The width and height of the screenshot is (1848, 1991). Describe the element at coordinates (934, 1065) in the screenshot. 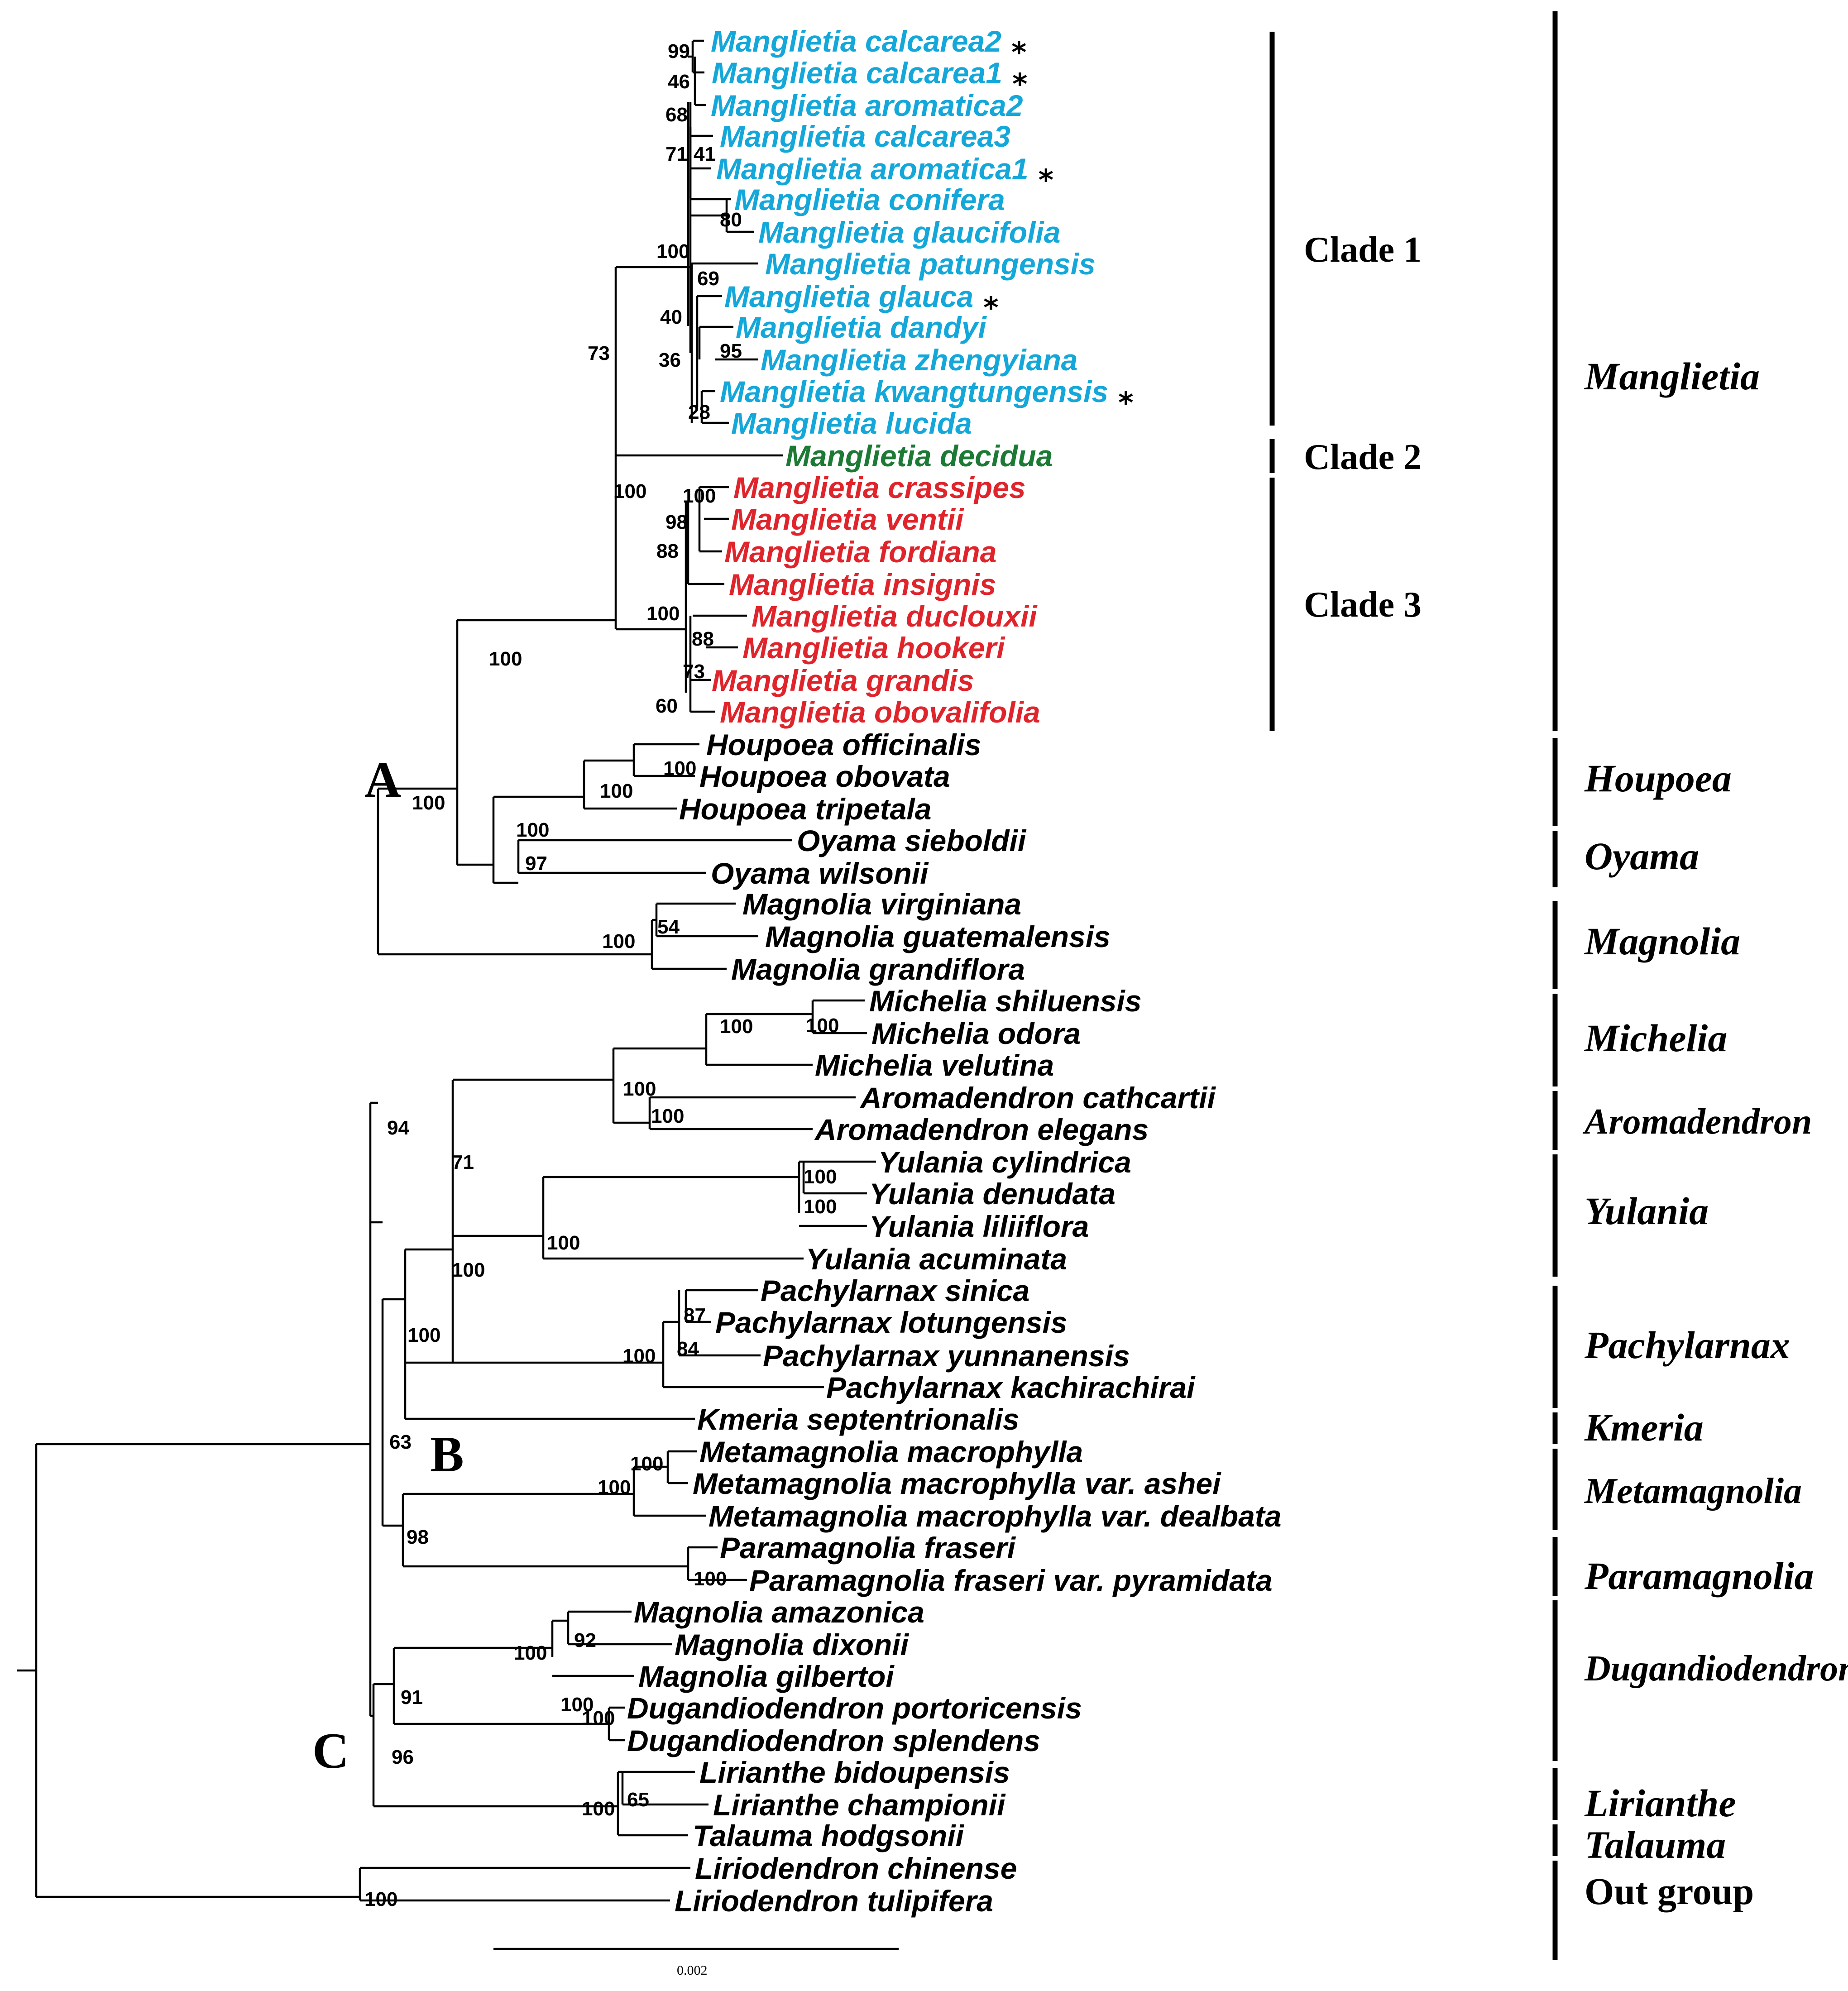

I see `taxon-label: Michelia velutina` at that location.